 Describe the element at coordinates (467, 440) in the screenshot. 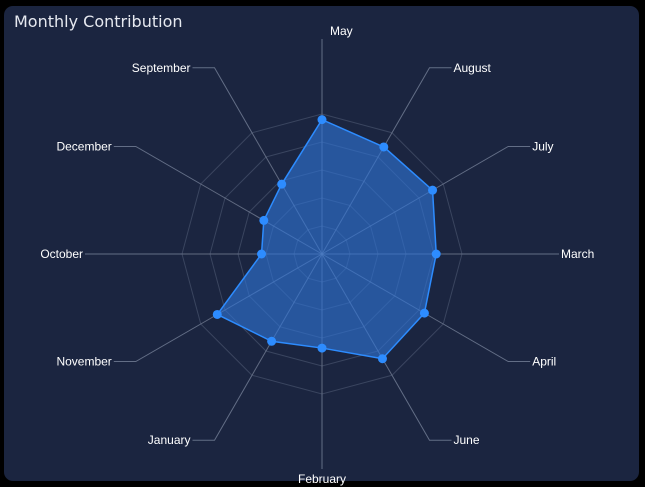

I see `category-label: June` at that location.